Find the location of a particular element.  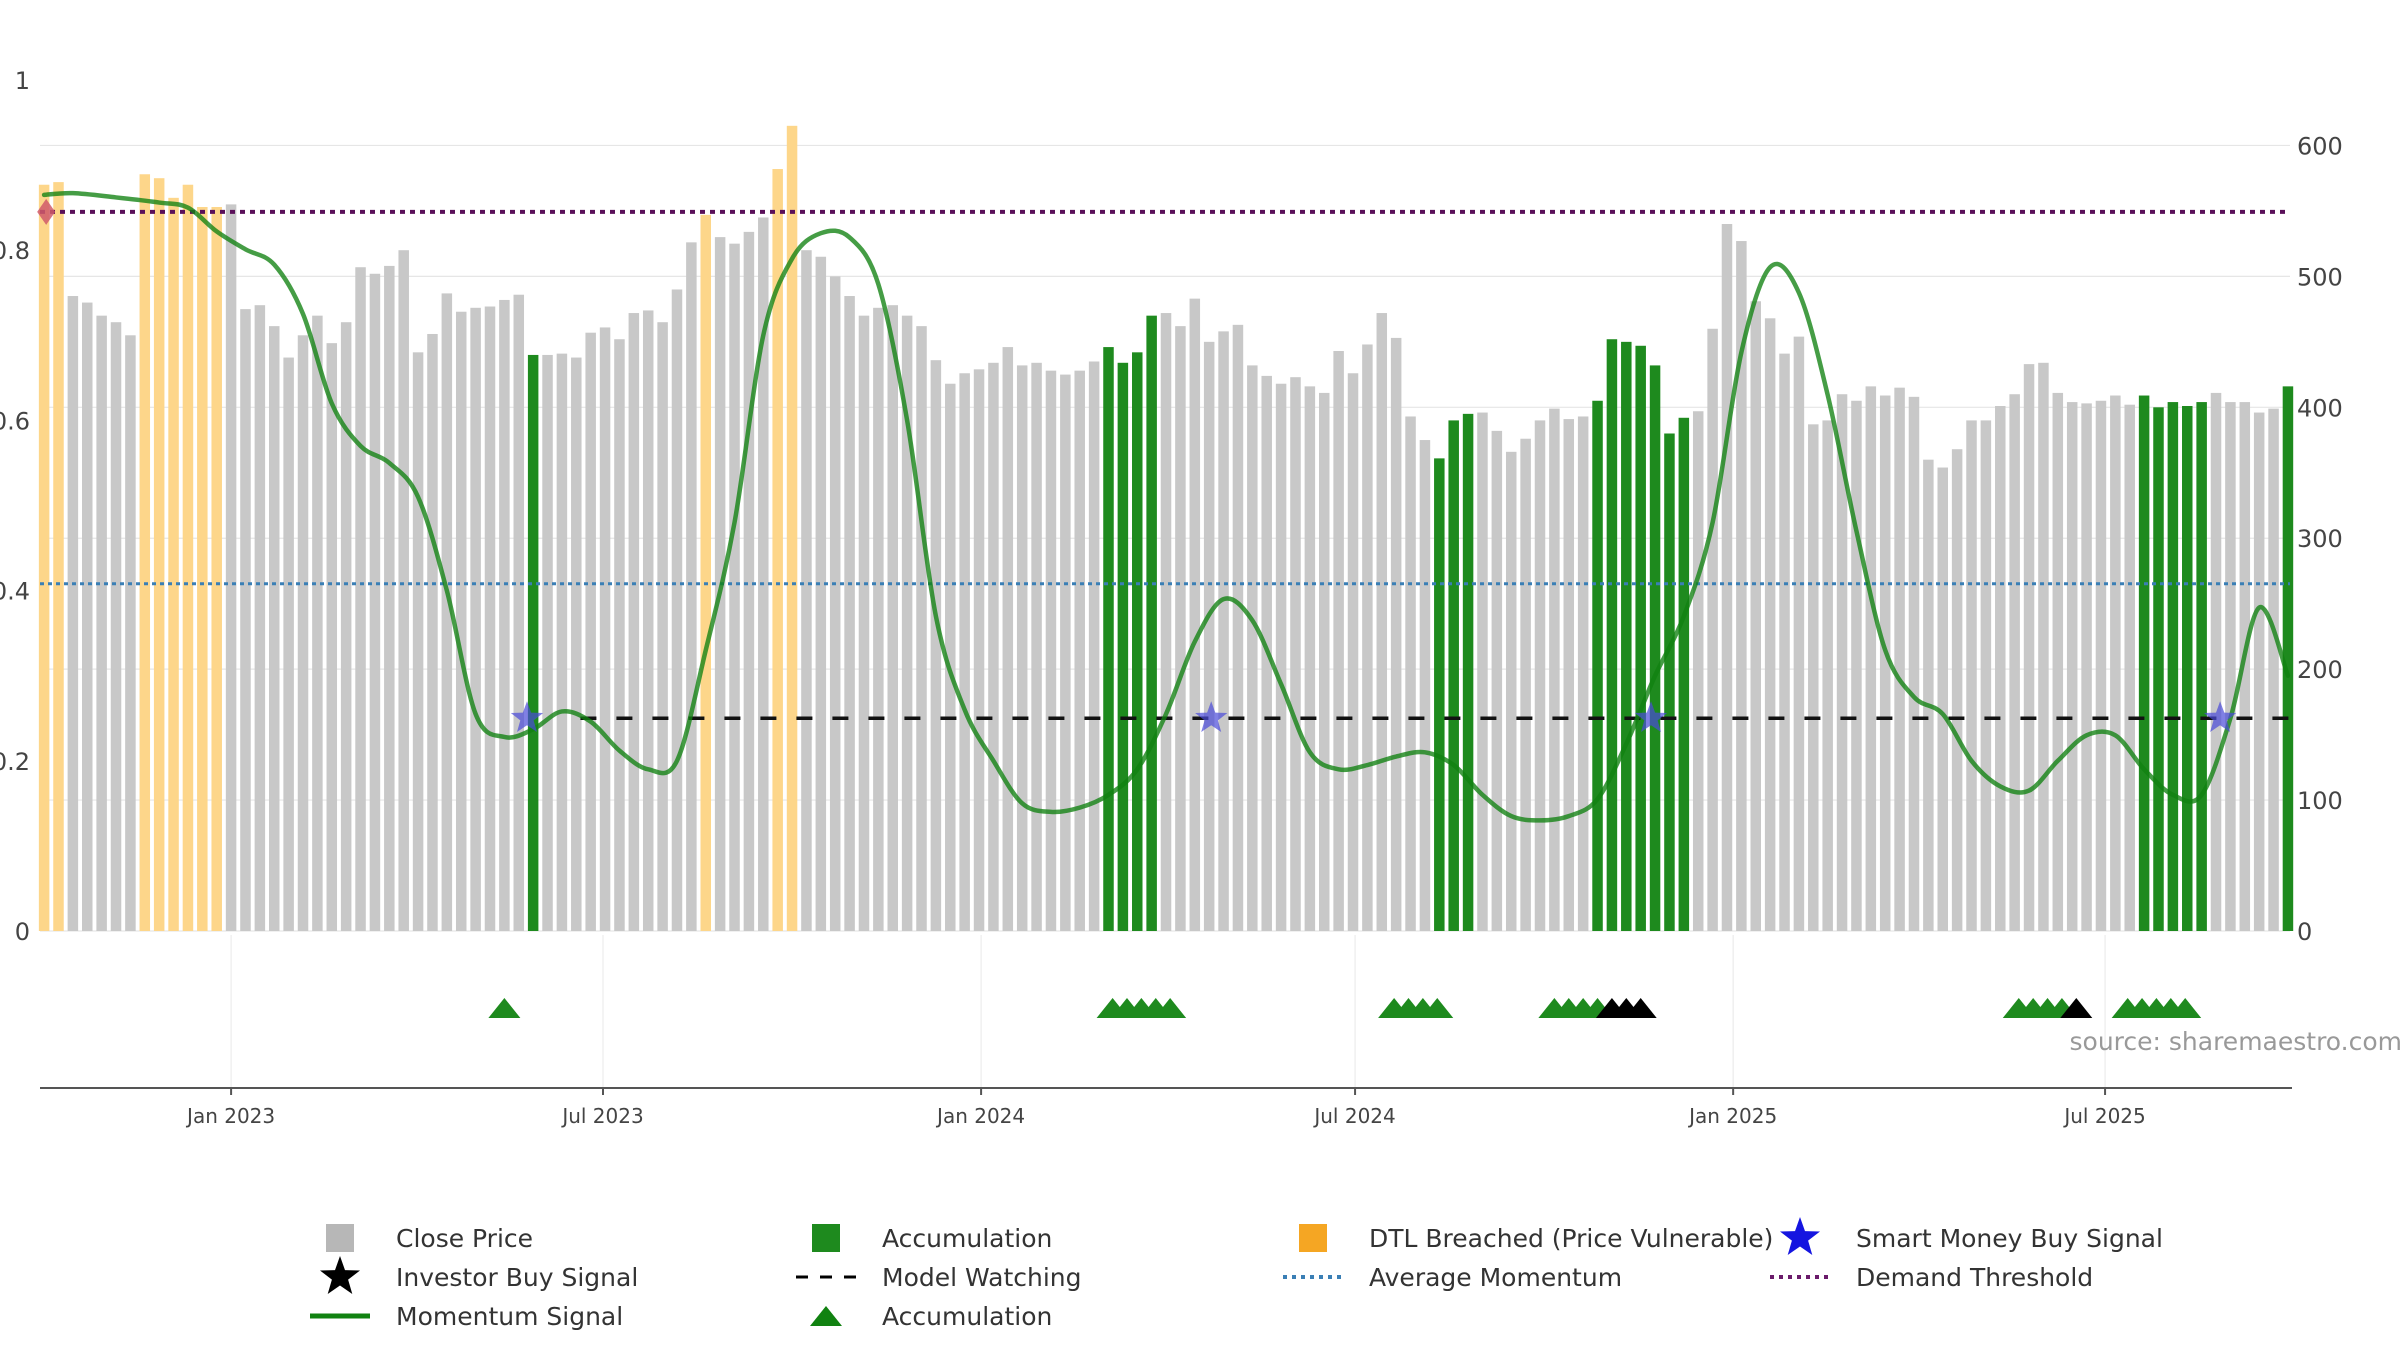

x-tick-label: Jan 2023 is located at coordinates (230, 1116).